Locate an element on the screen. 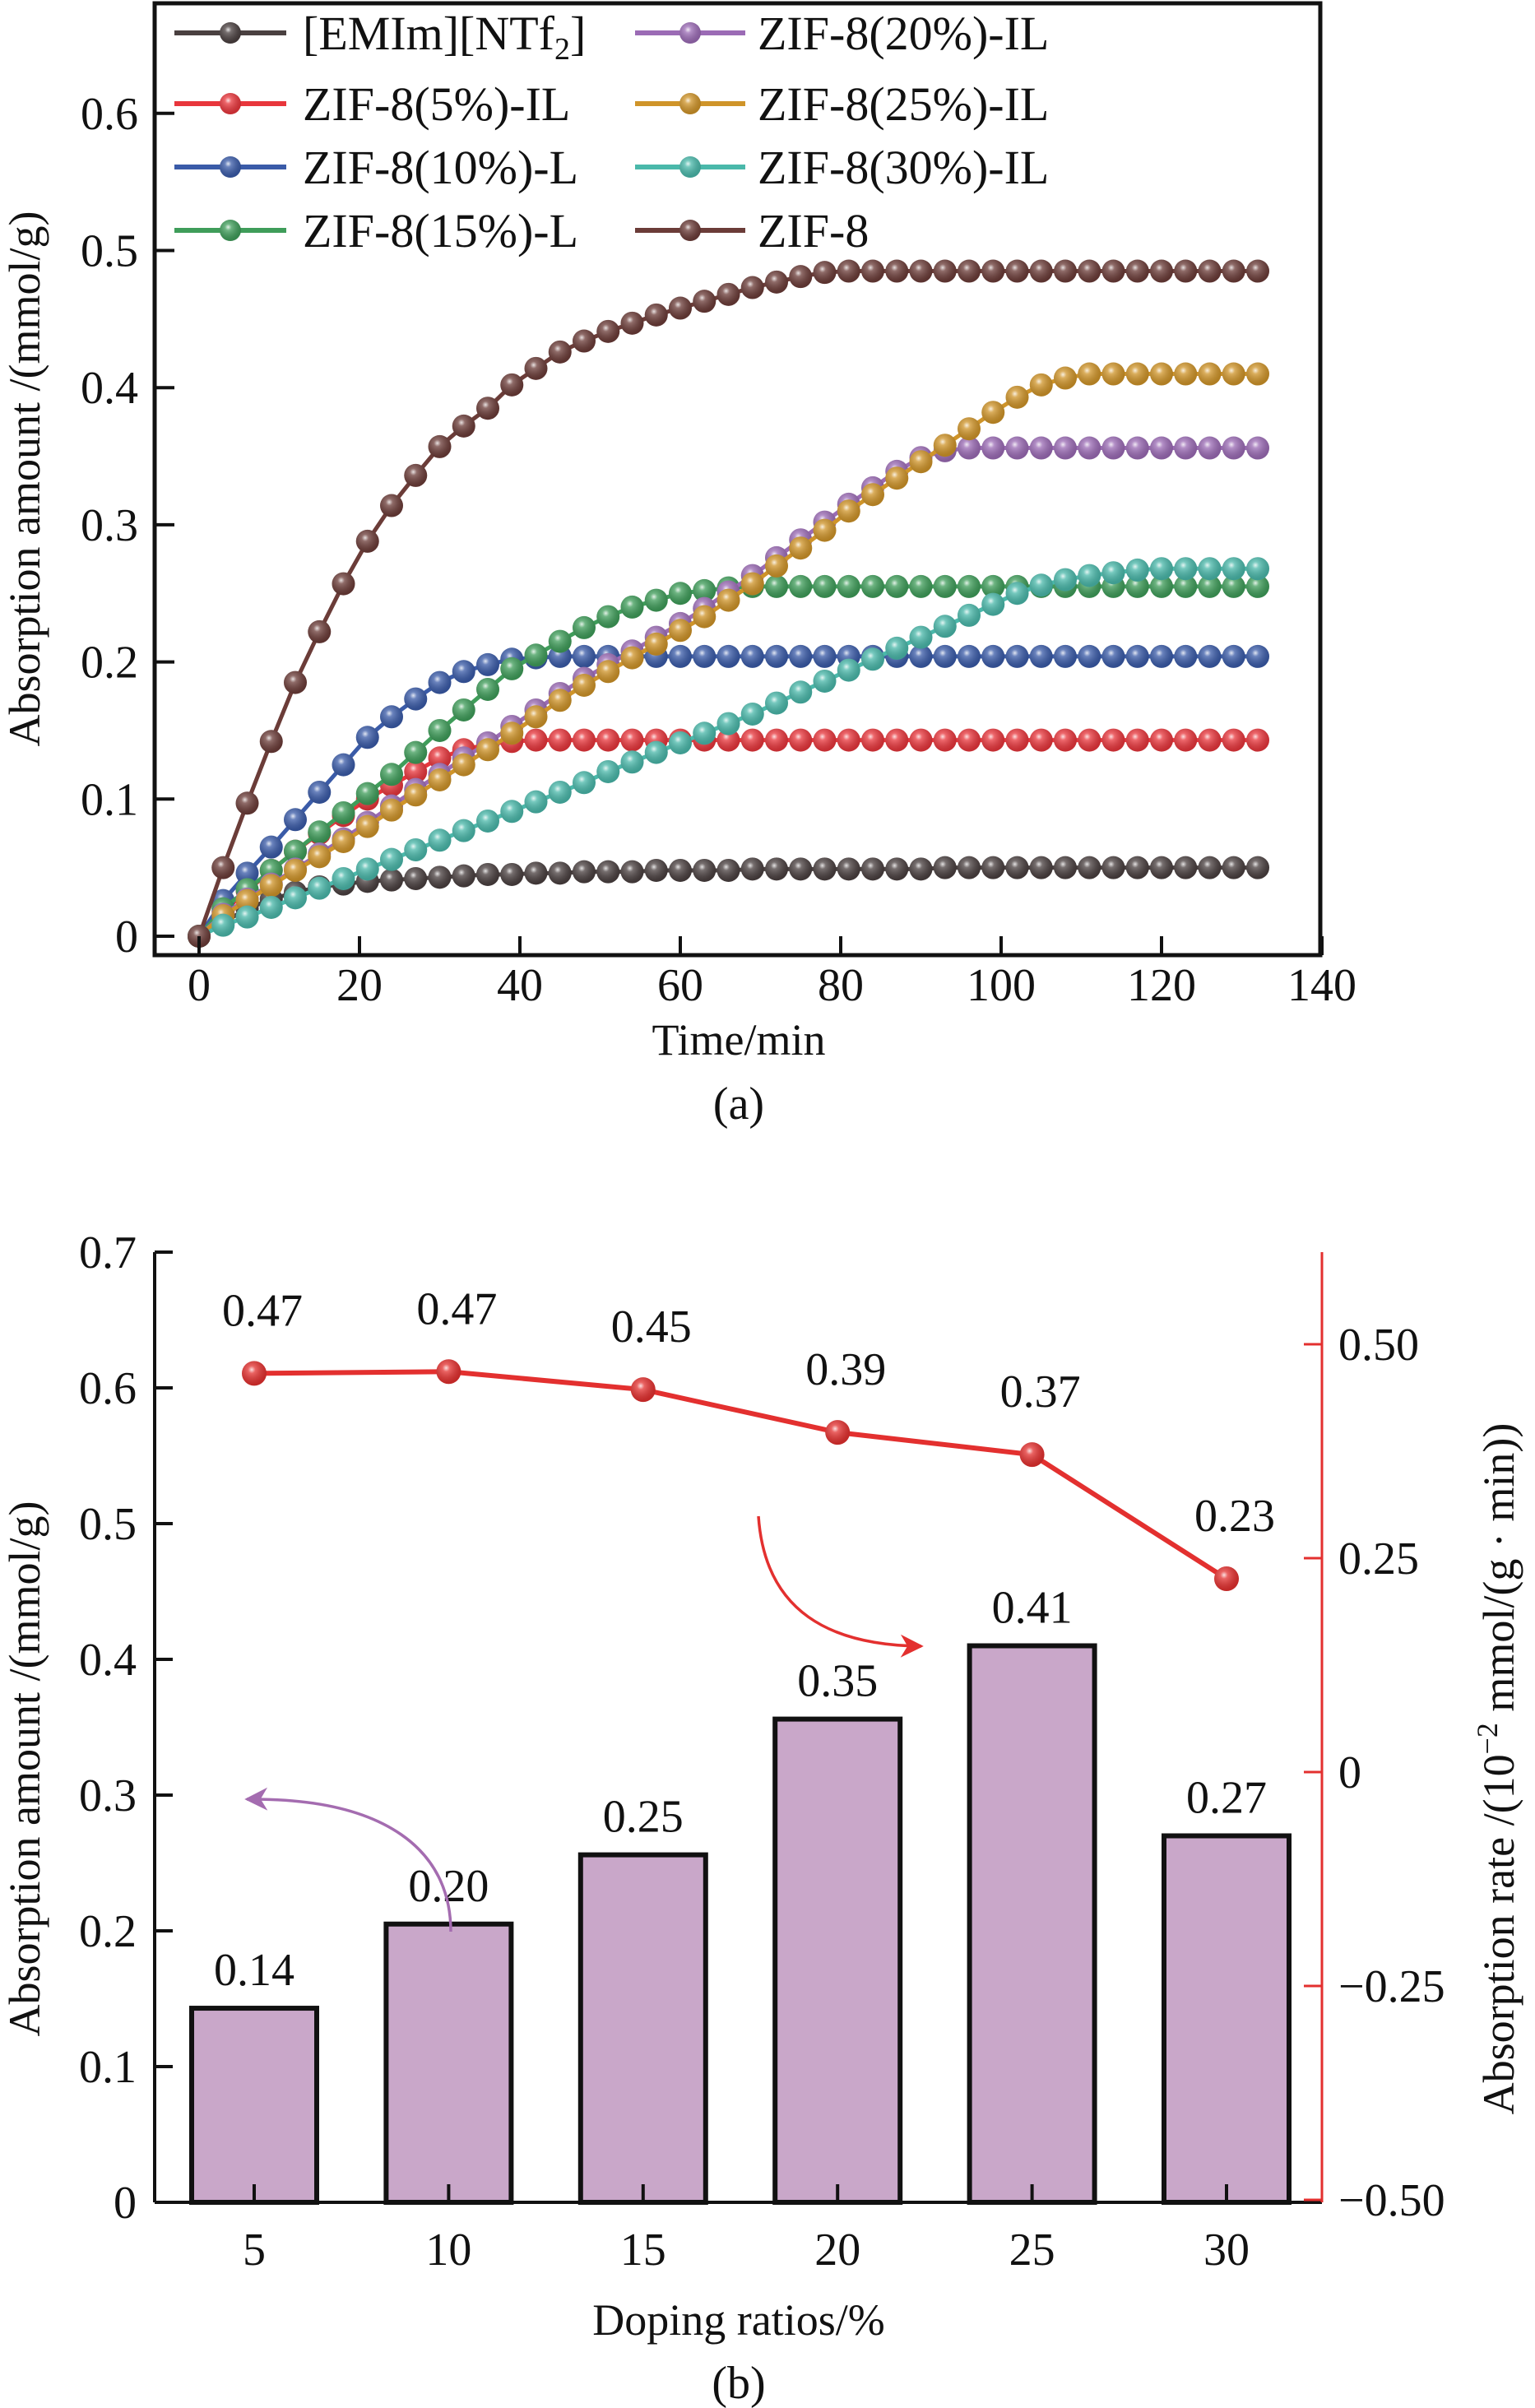 This screenshot has height=2408, width=1535. x-tick-label: 80 is located at coordinates (841, 986).